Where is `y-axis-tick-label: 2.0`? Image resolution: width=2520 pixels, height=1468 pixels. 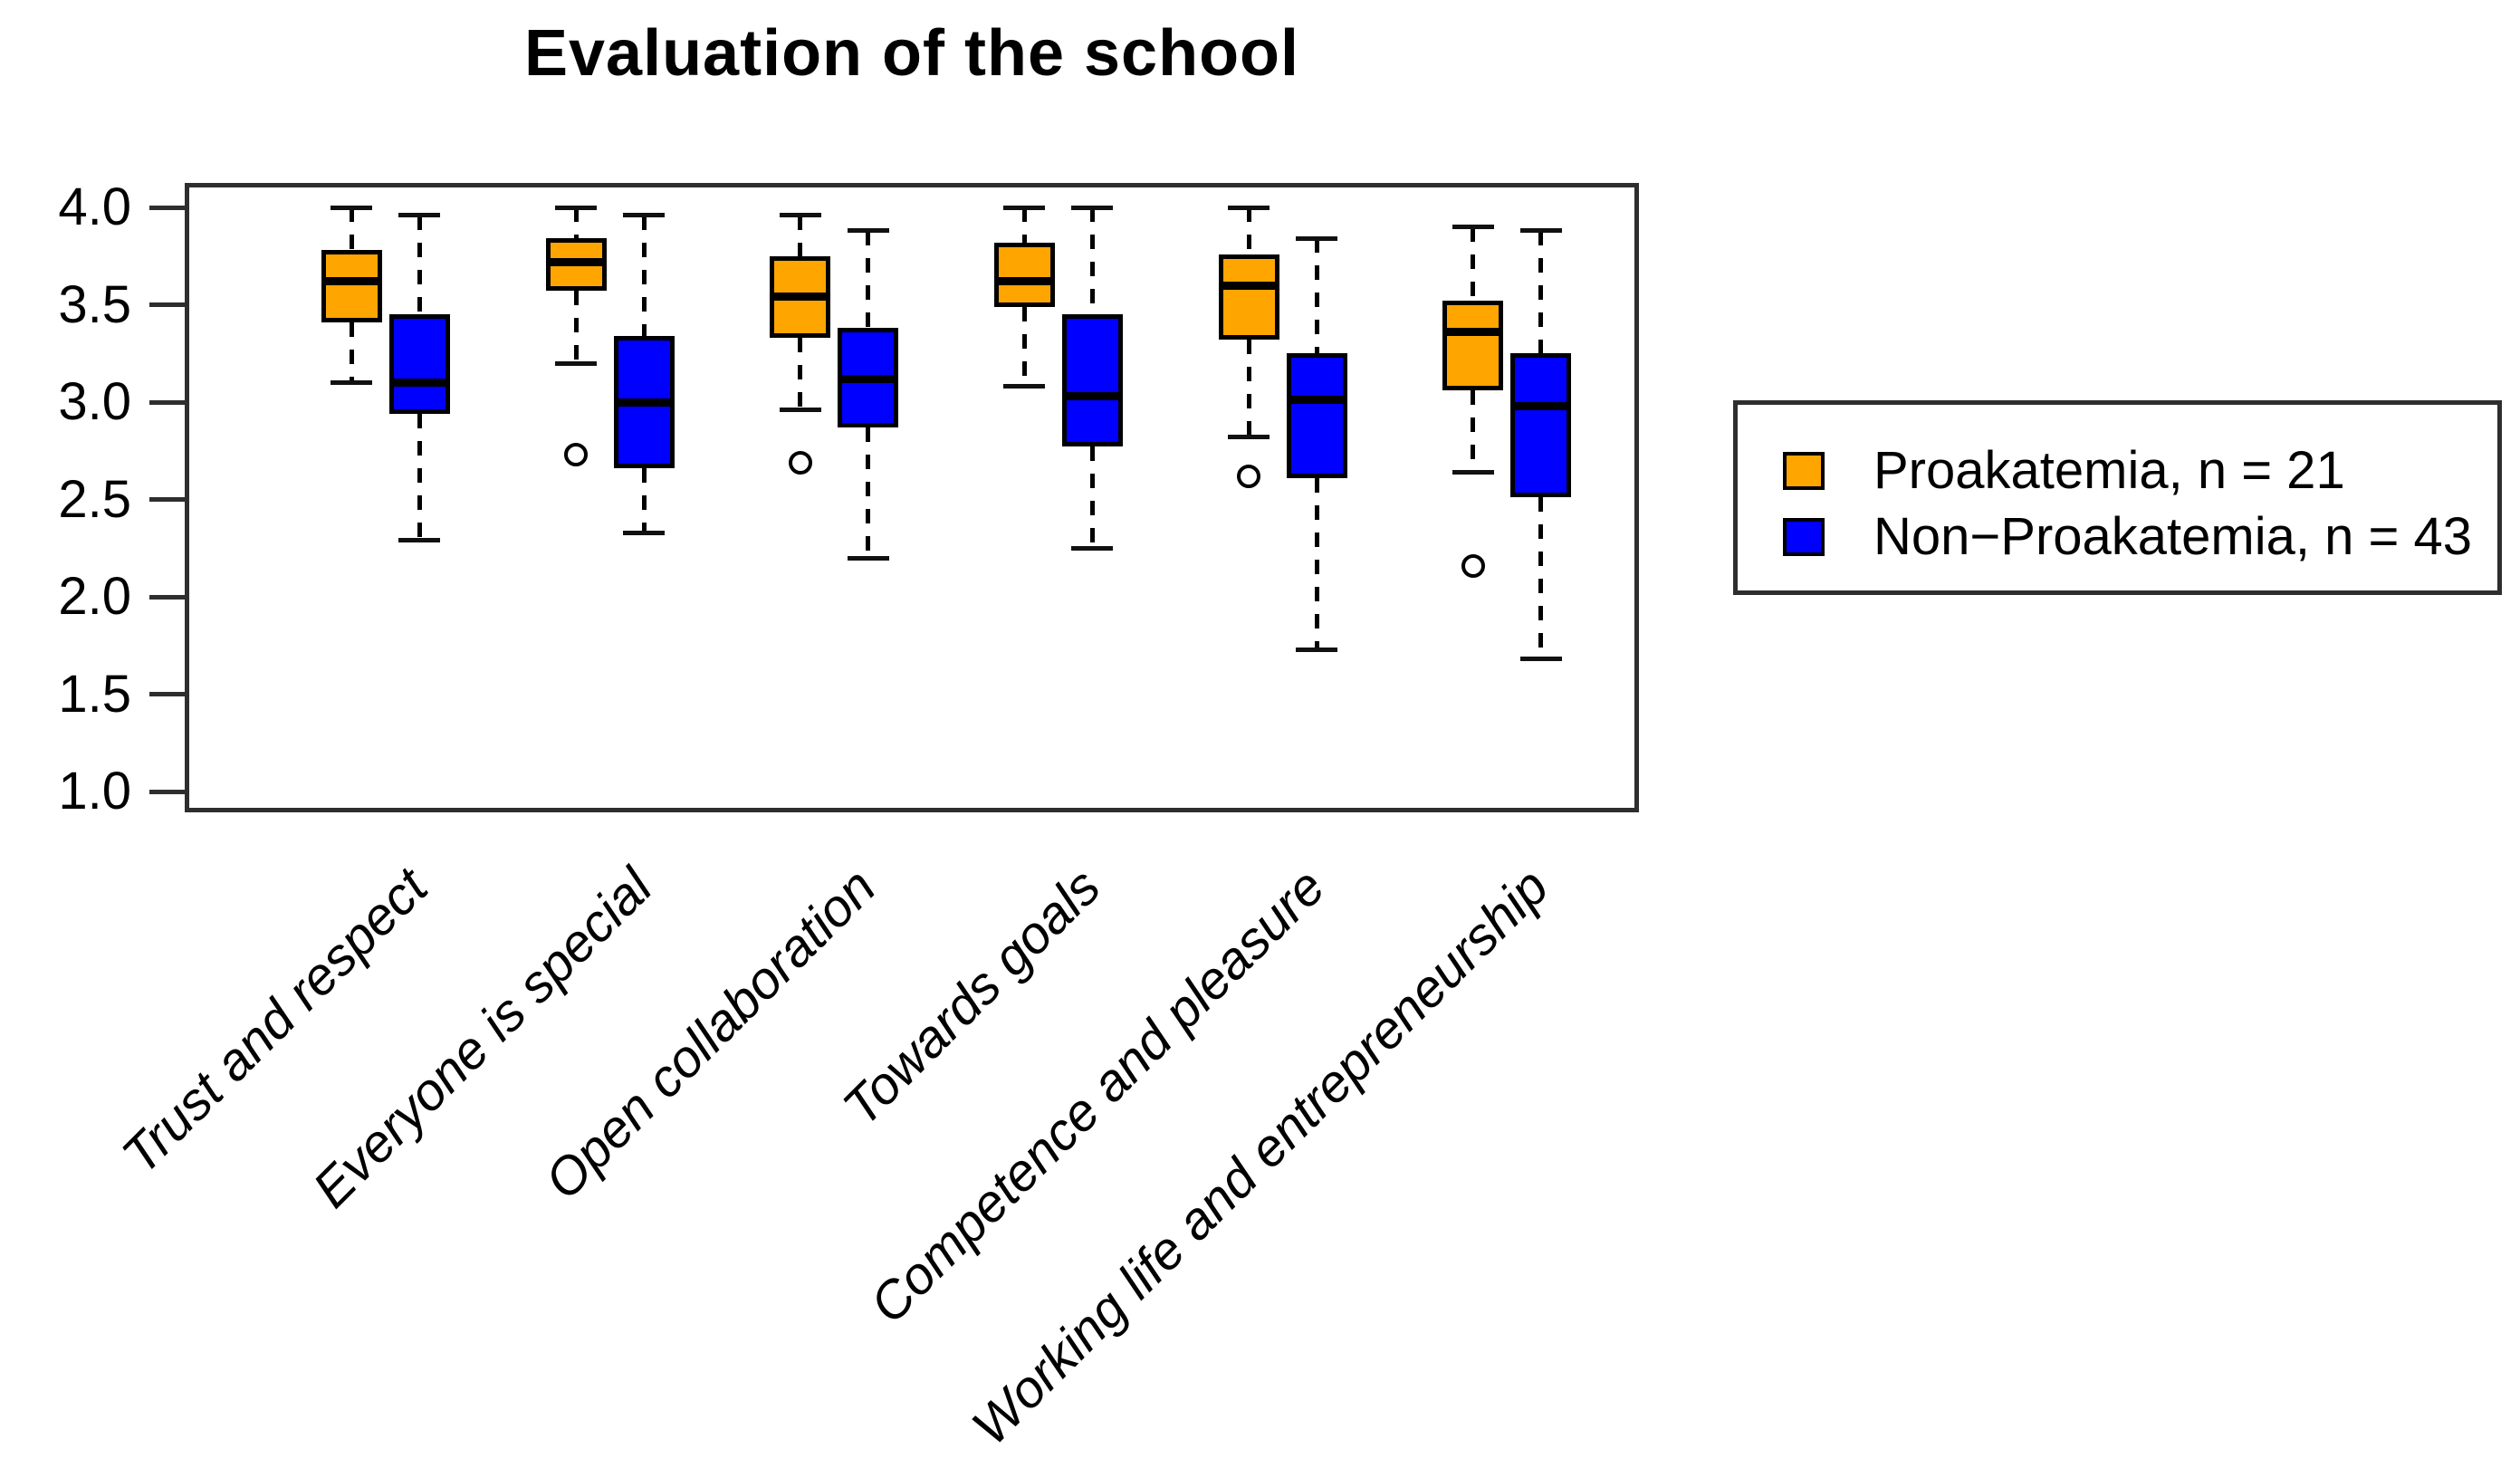 y-axis-tick-label: 2.0 is located at coordinates (95, 596).